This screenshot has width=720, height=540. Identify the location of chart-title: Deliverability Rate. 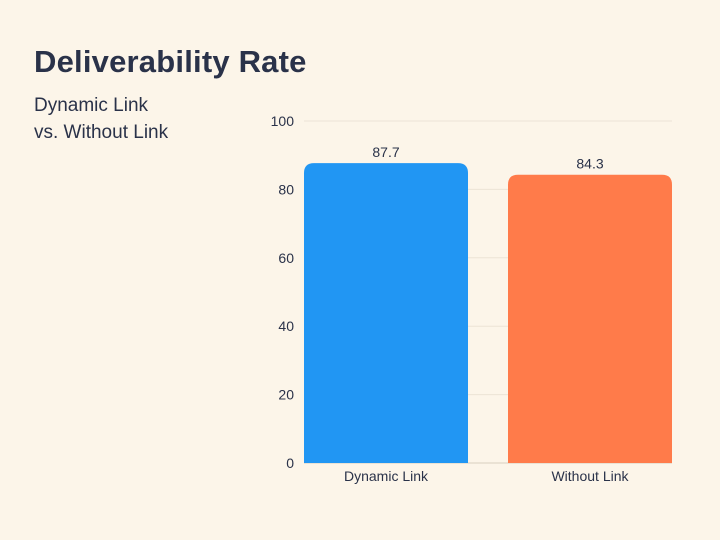
(170, 61).